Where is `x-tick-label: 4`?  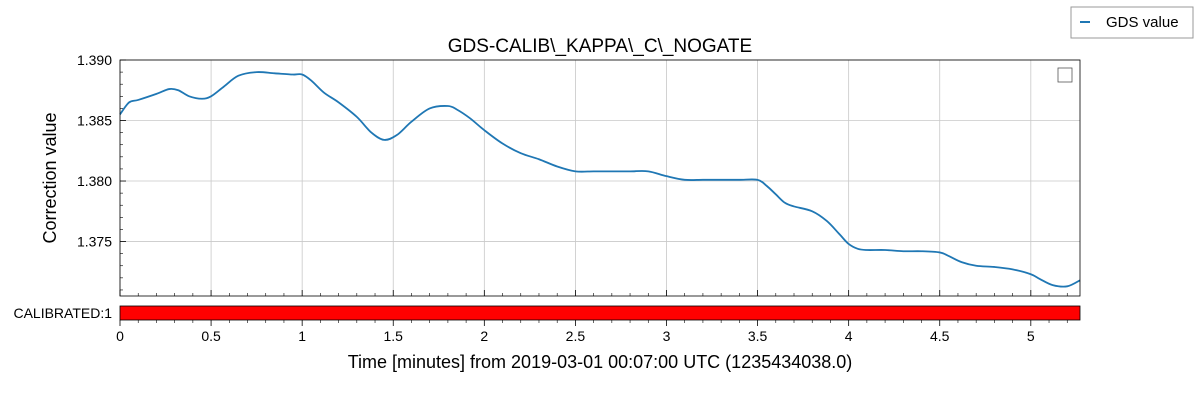
x-tick-label: 4 is located at coordinates (849, 336).